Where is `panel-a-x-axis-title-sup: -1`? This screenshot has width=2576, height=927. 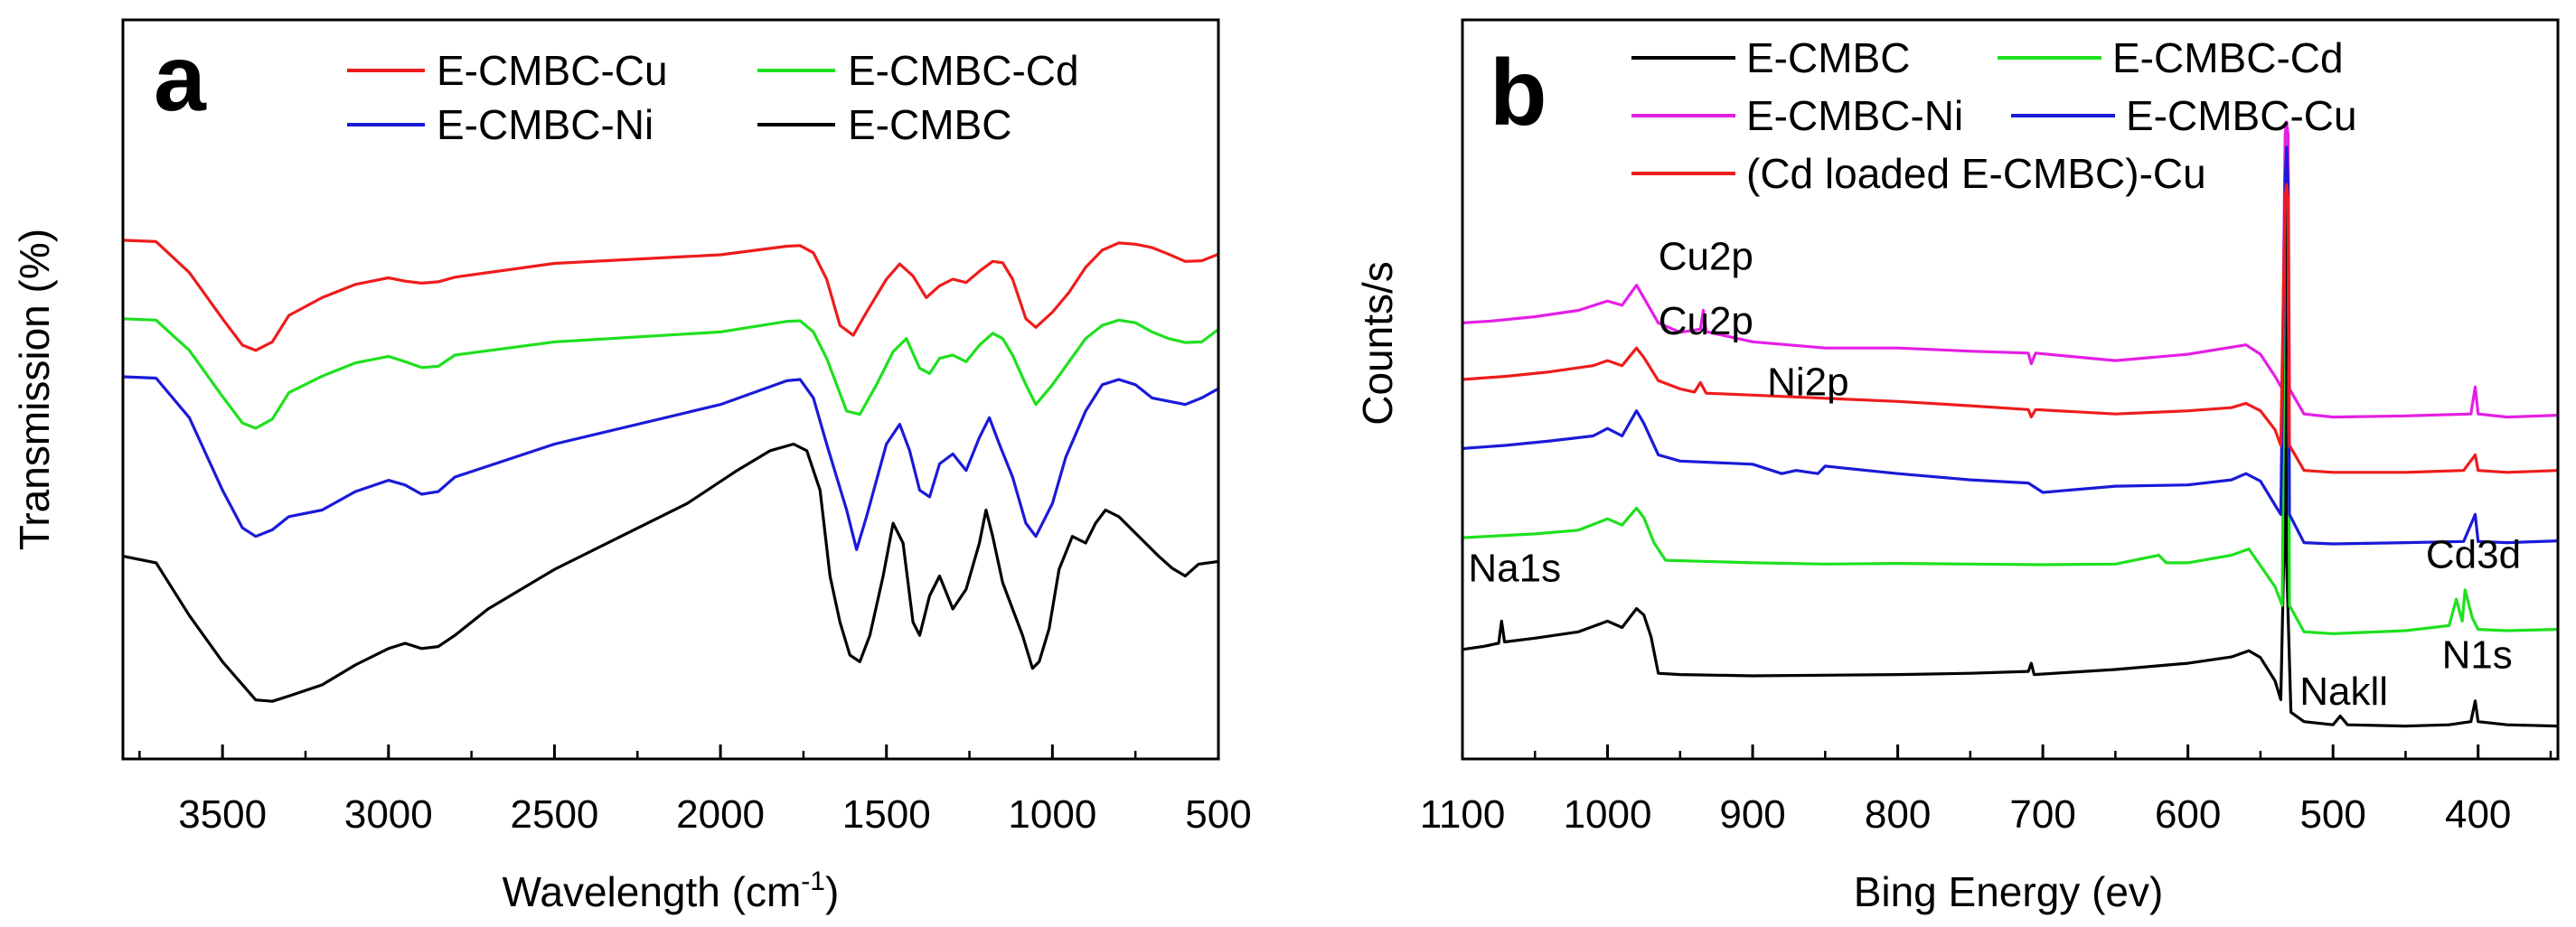 panel-a-x-axis-title-sup: -1 is located at coordinates (813, 881).